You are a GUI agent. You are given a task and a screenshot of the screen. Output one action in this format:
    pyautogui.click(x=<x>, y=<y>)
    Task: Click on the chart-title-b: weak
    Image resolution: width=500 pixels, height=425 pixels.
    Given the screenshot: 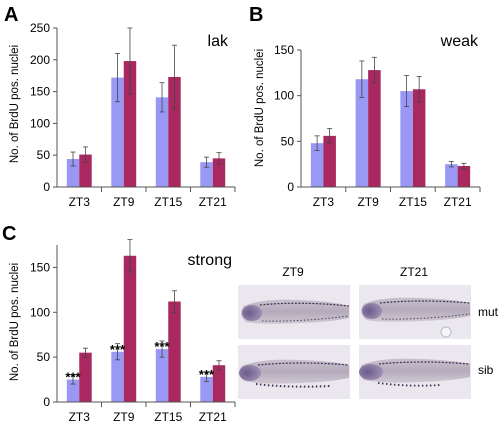 What is the action you would take?
    pyautogui.click(x=459, y=41)
    